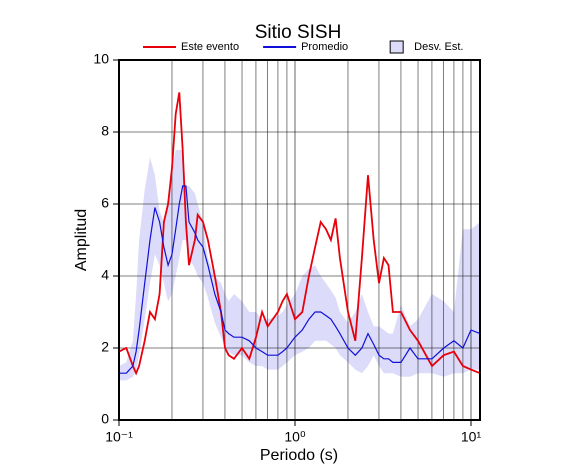 This screenshot has width=586, height=475. What do you see at coordinates (438, 47) in the screenshot?
I see `legend-label: Desv. Est.` at bounding box center [438, 47].